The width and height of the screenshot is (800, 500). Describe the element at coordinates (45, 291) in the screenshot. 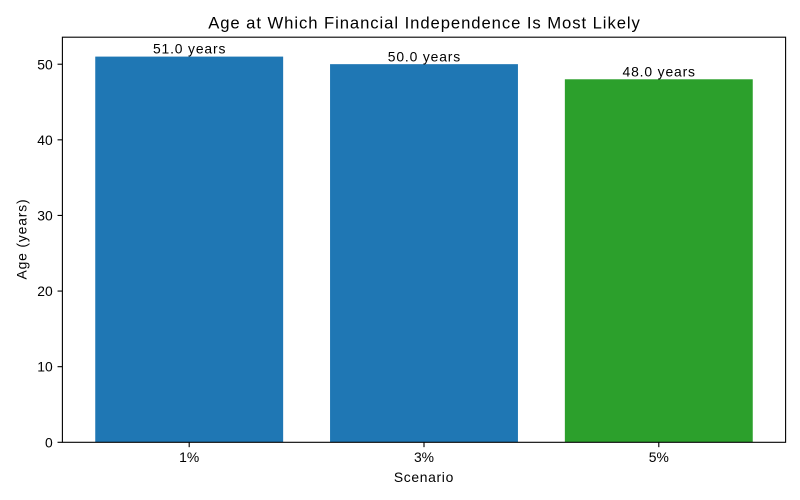

I see `svg-text: 20` at that location.